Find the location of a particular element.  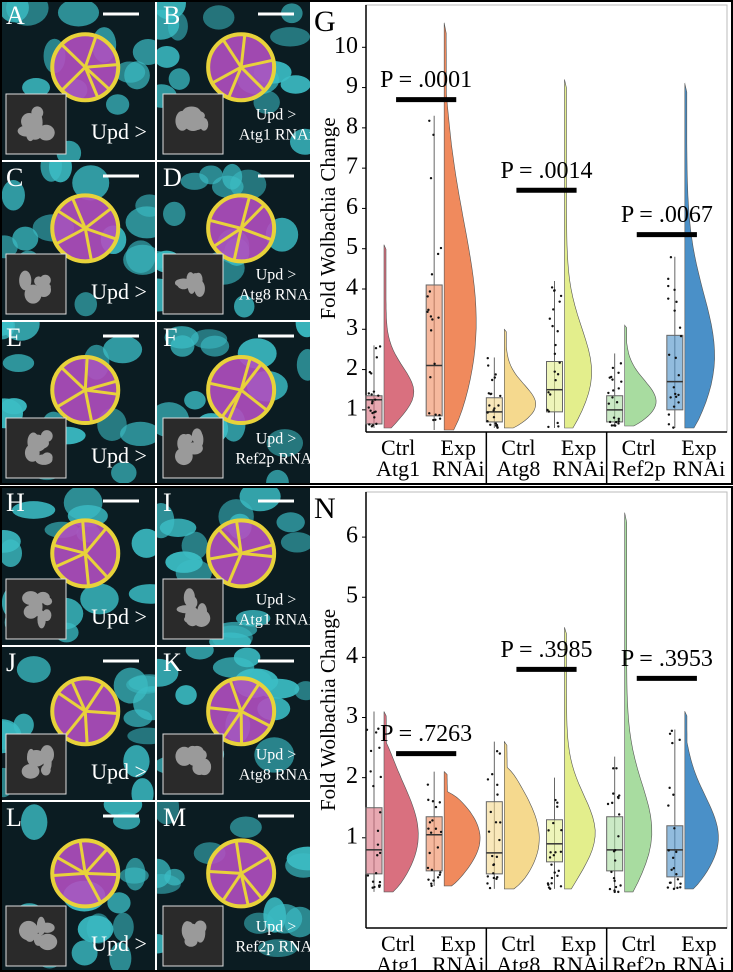

x-category-label: Ref2p is located at coordinates (639, 962).